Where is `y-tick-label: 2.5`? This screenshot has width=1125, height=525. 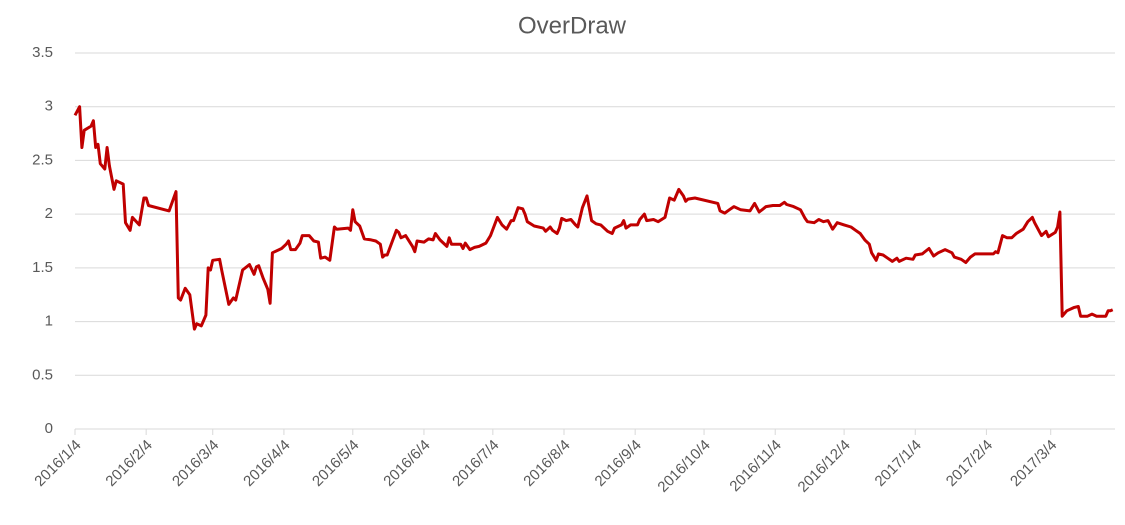
y-tick-label: 2.5 is located at coordinates (42, 159).